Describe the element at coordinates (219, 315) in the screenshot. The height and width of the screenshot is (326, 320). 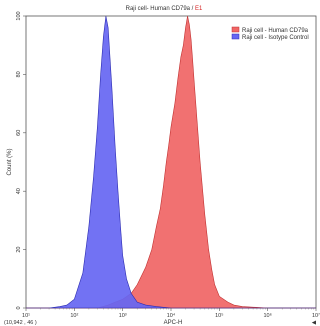
I see `x-tick-label: 10⁵` at that location.